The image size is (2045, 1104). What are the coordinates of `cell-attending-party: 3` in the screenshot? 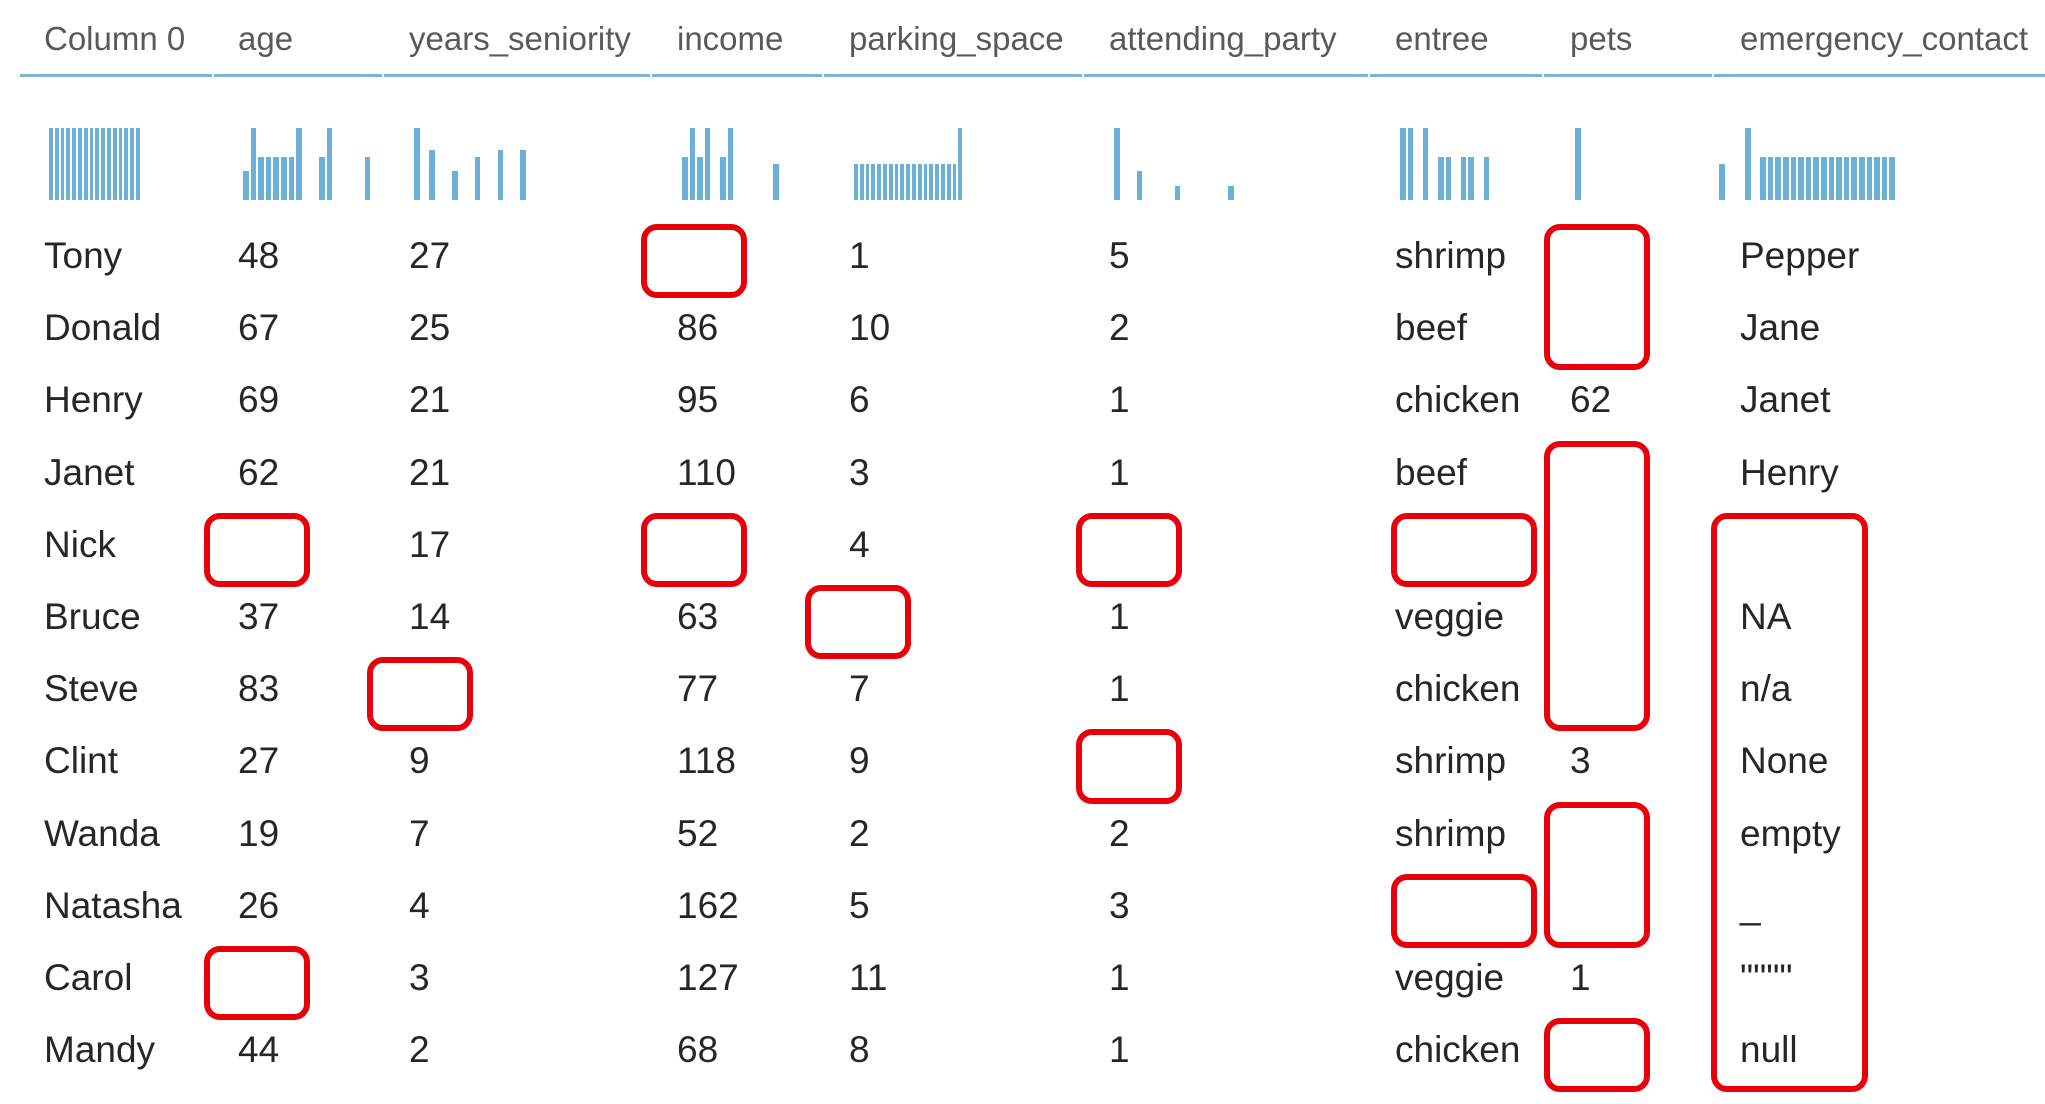 It's located at (1119, 905).